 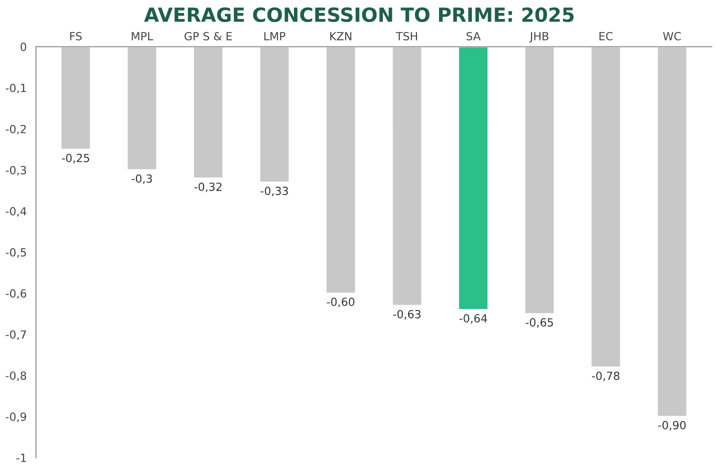 What do you see at coordinates (672, 36) in the screenshot?
I see `x-tick-label: WC` at bounding box center [672, 36].